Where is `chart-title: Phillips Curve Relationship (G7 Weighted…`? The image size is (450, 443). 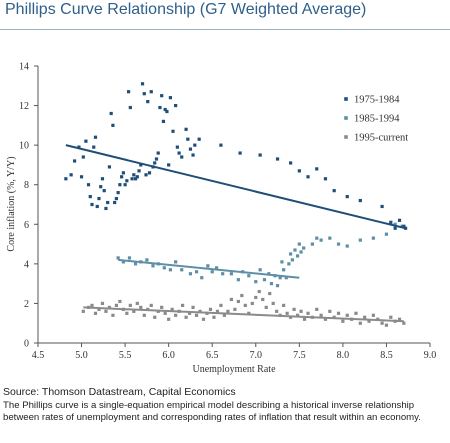
chart-title: Phillips Curve Relationship (G7 Weighted… is located at coordinates (186, 9).